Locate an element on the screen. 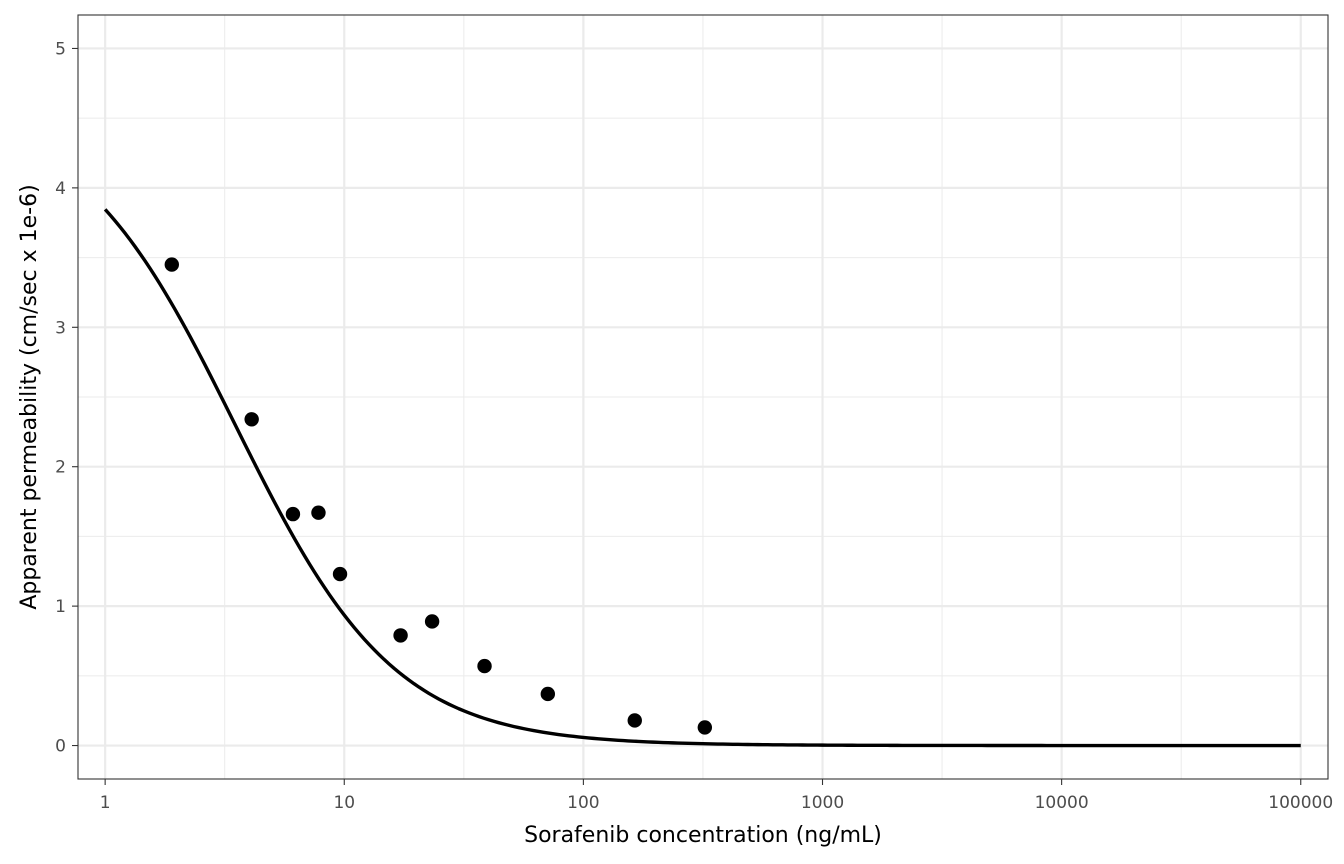  y-tick-label: 3 is located at coordinates (60, 328).